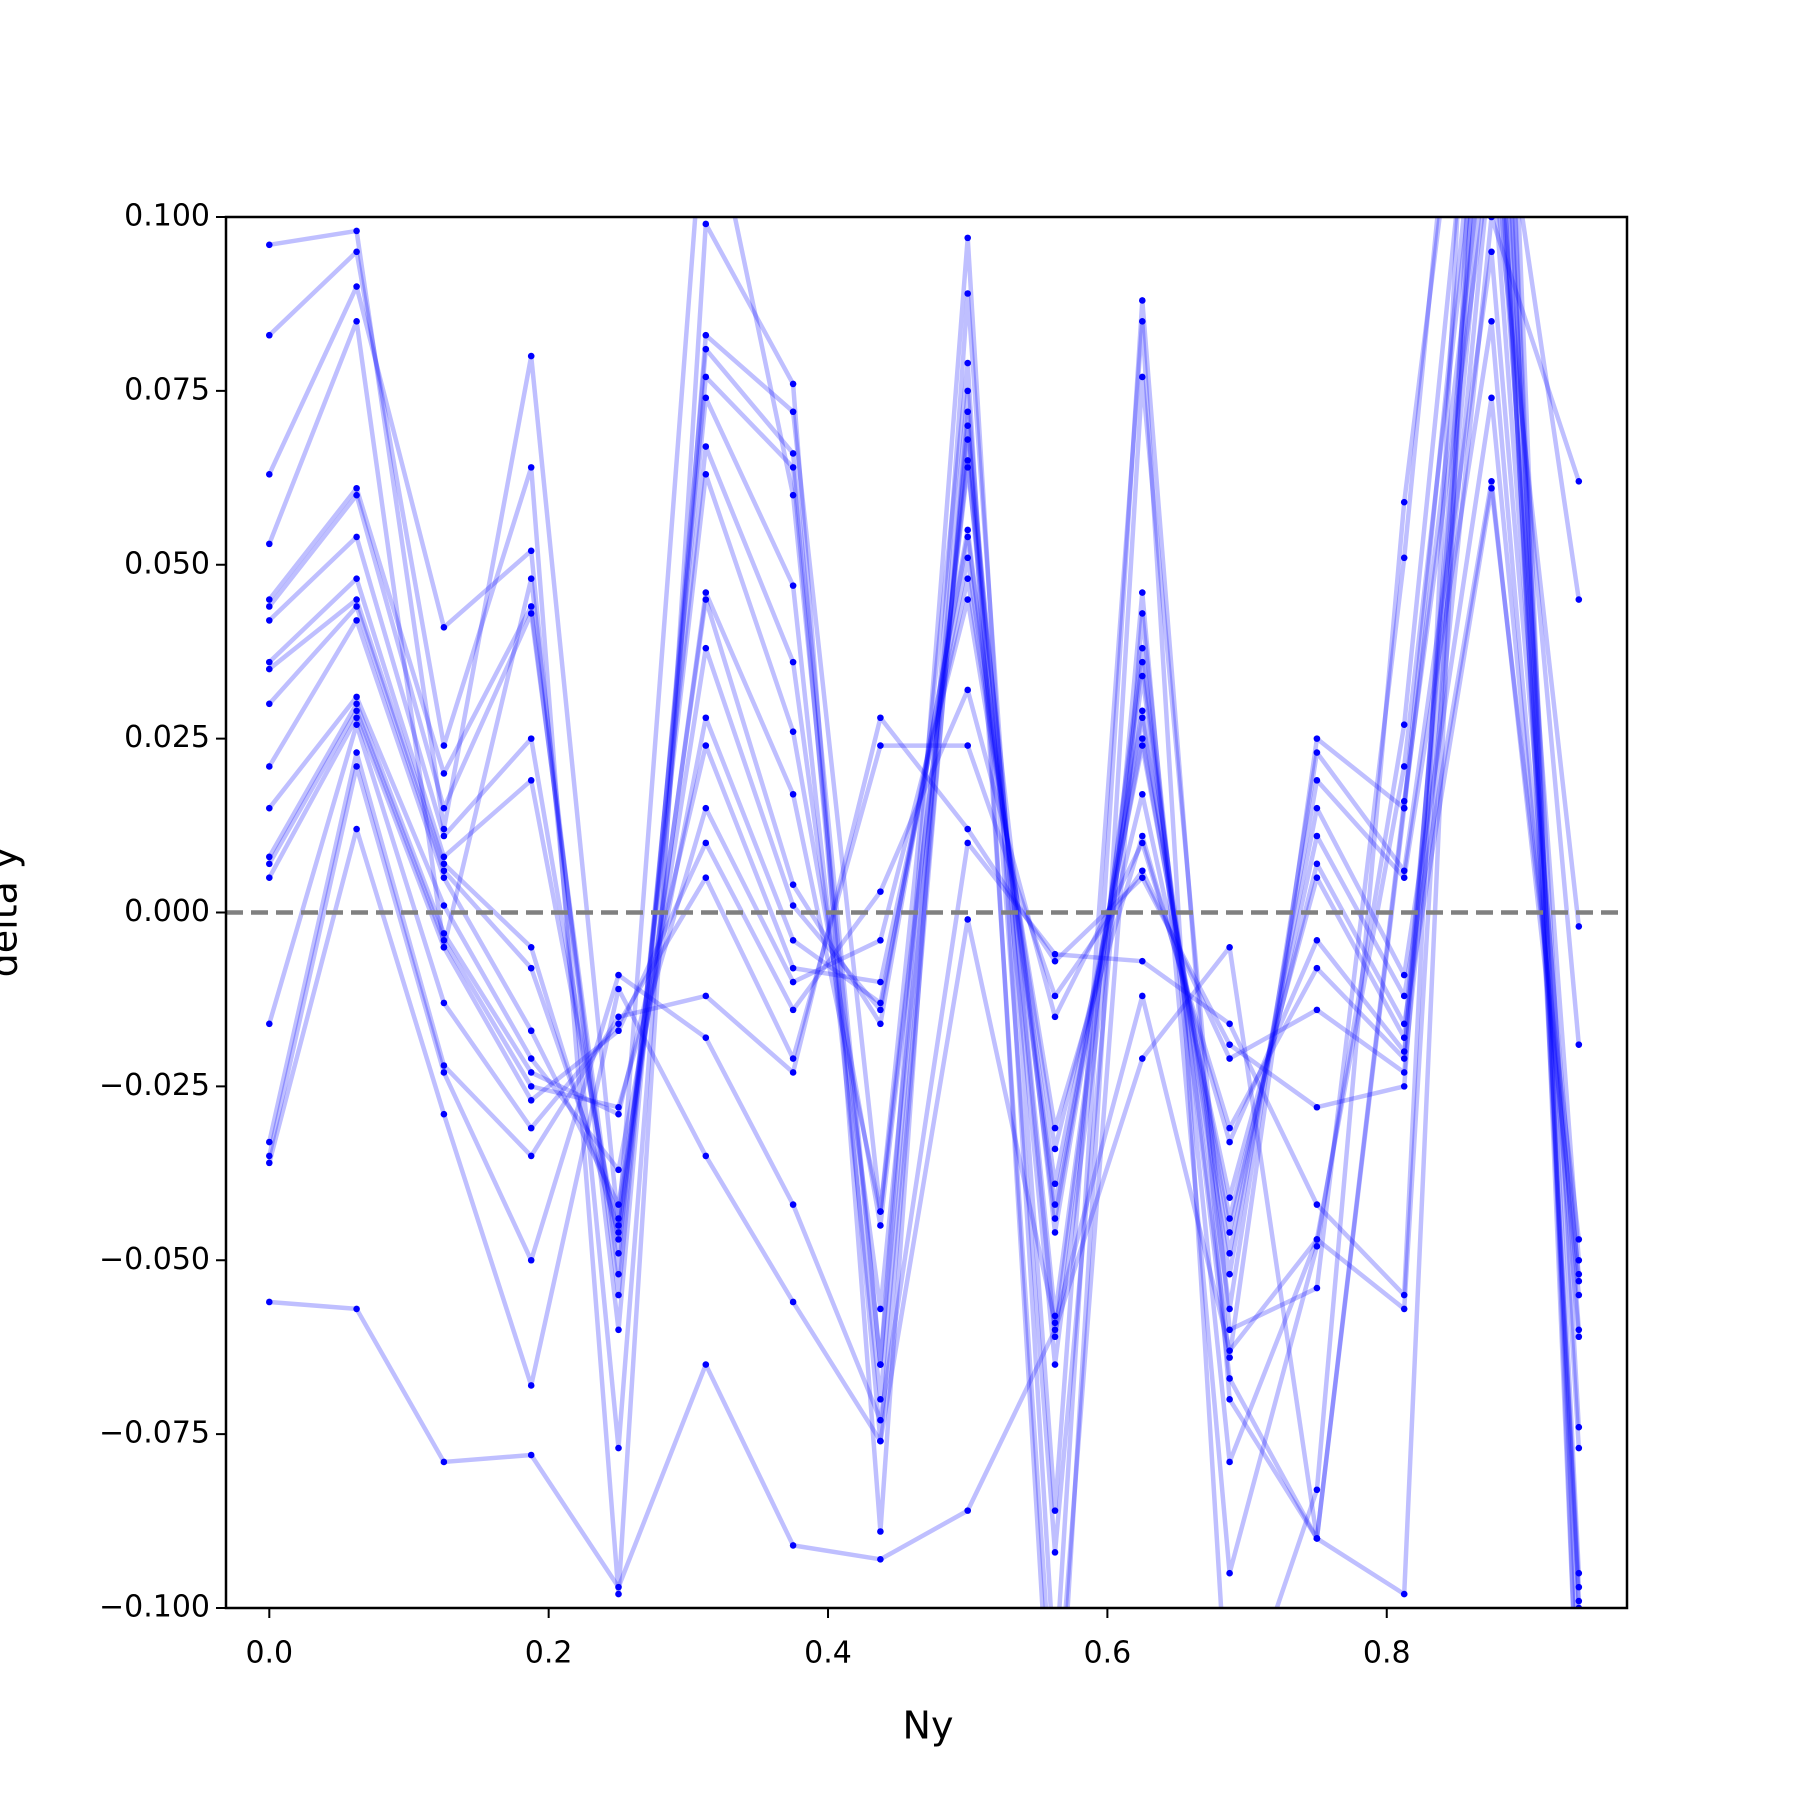 This screenshot has width=1800, height=1800. Describe the element at coordinates (167, 911) in the screenshot. I see `y-tick-label: 0.000` at that location.